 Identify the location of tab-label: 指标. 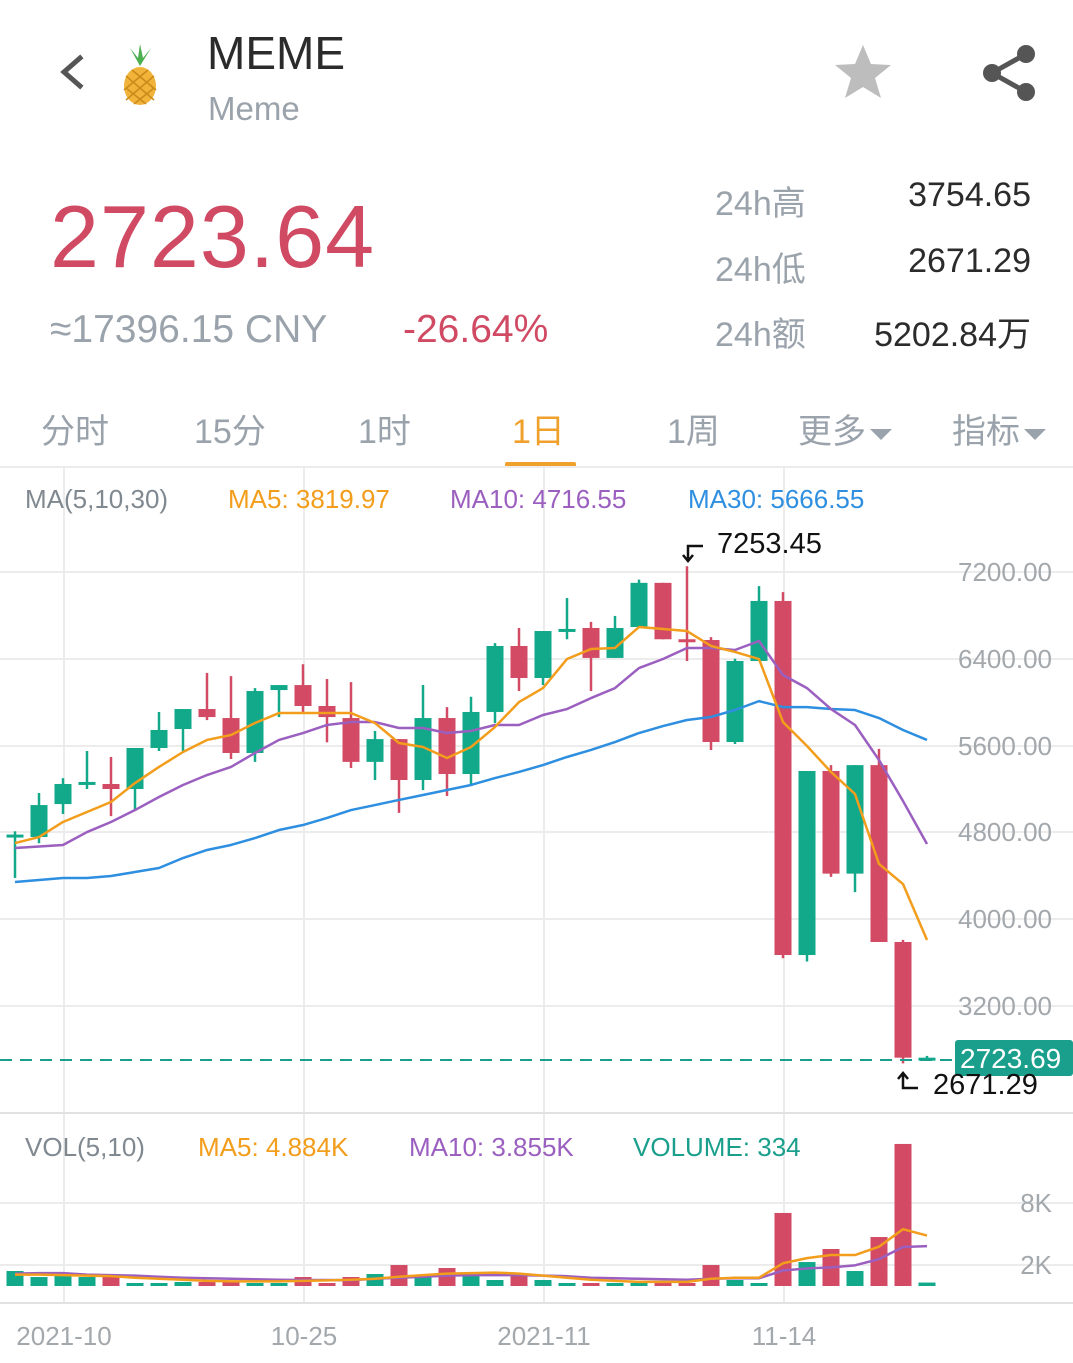
(986, 432).